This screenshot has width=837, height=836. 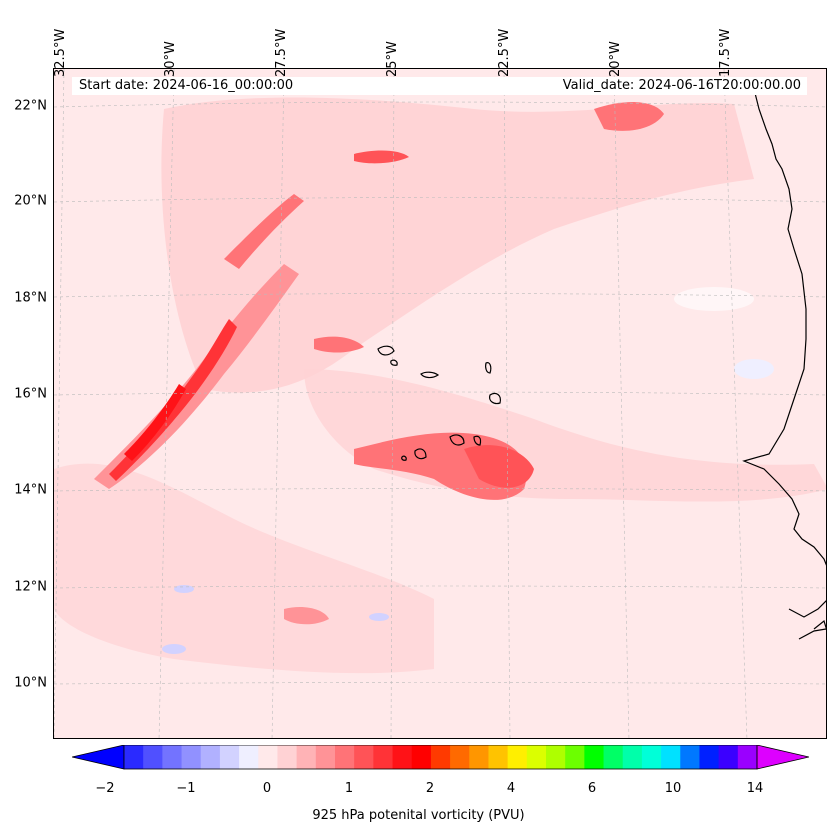 I want to click on lat-label-12n: 12°N, so click(x=30, y=587).